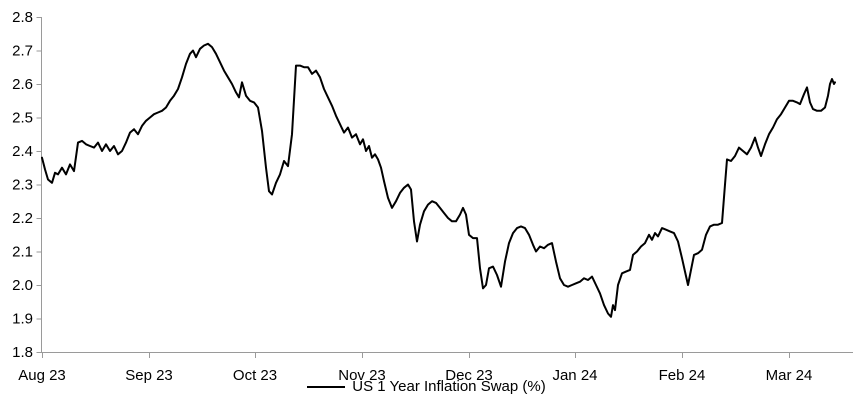 The width and height of the screenshot is (853, 418). I want to click on x-axis-label: Sep 23, so click(149, 375).